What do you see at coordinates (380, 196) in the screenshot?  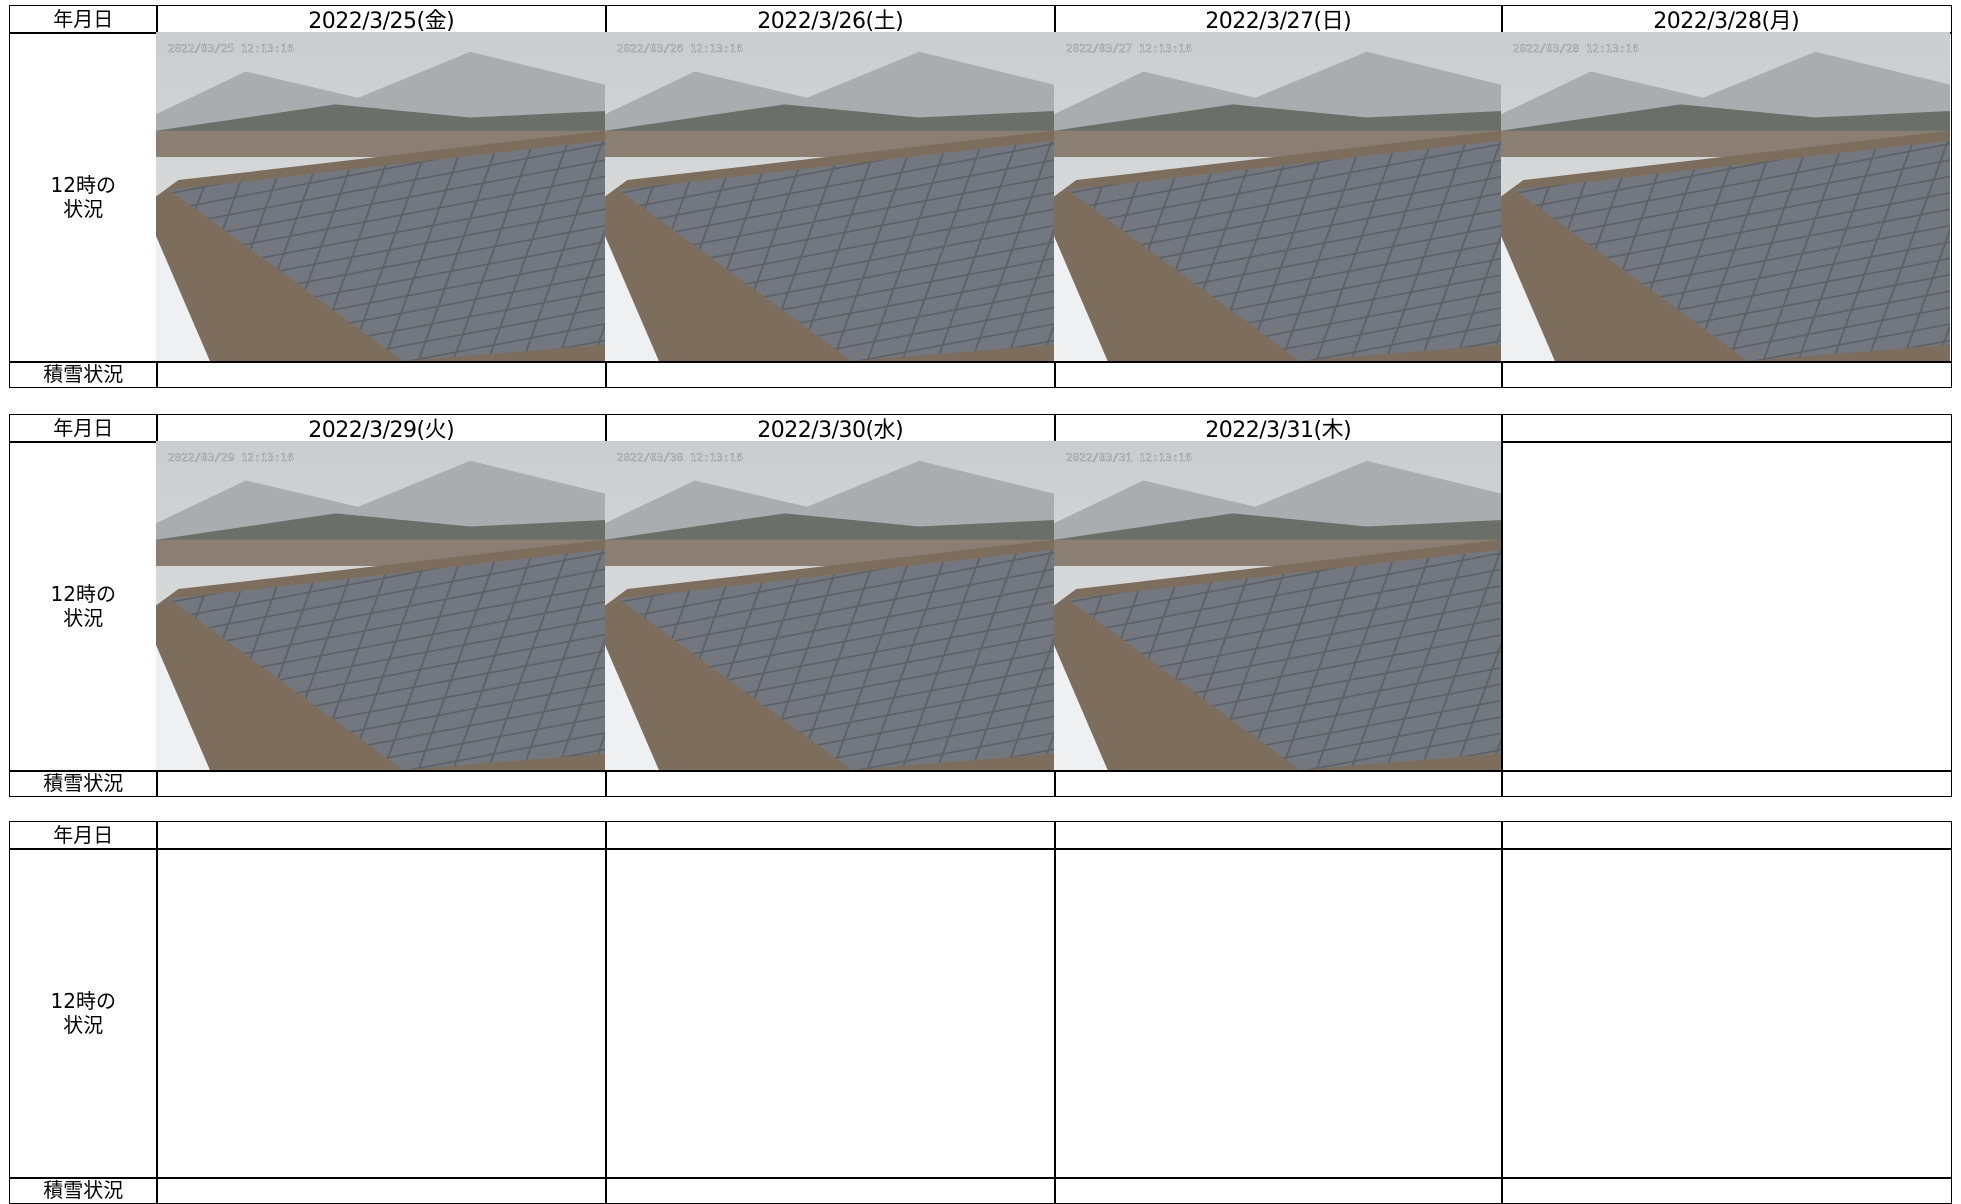 I see `camera-photo: 2022/03/25 12:13:16` at bounding box center [380, 196].